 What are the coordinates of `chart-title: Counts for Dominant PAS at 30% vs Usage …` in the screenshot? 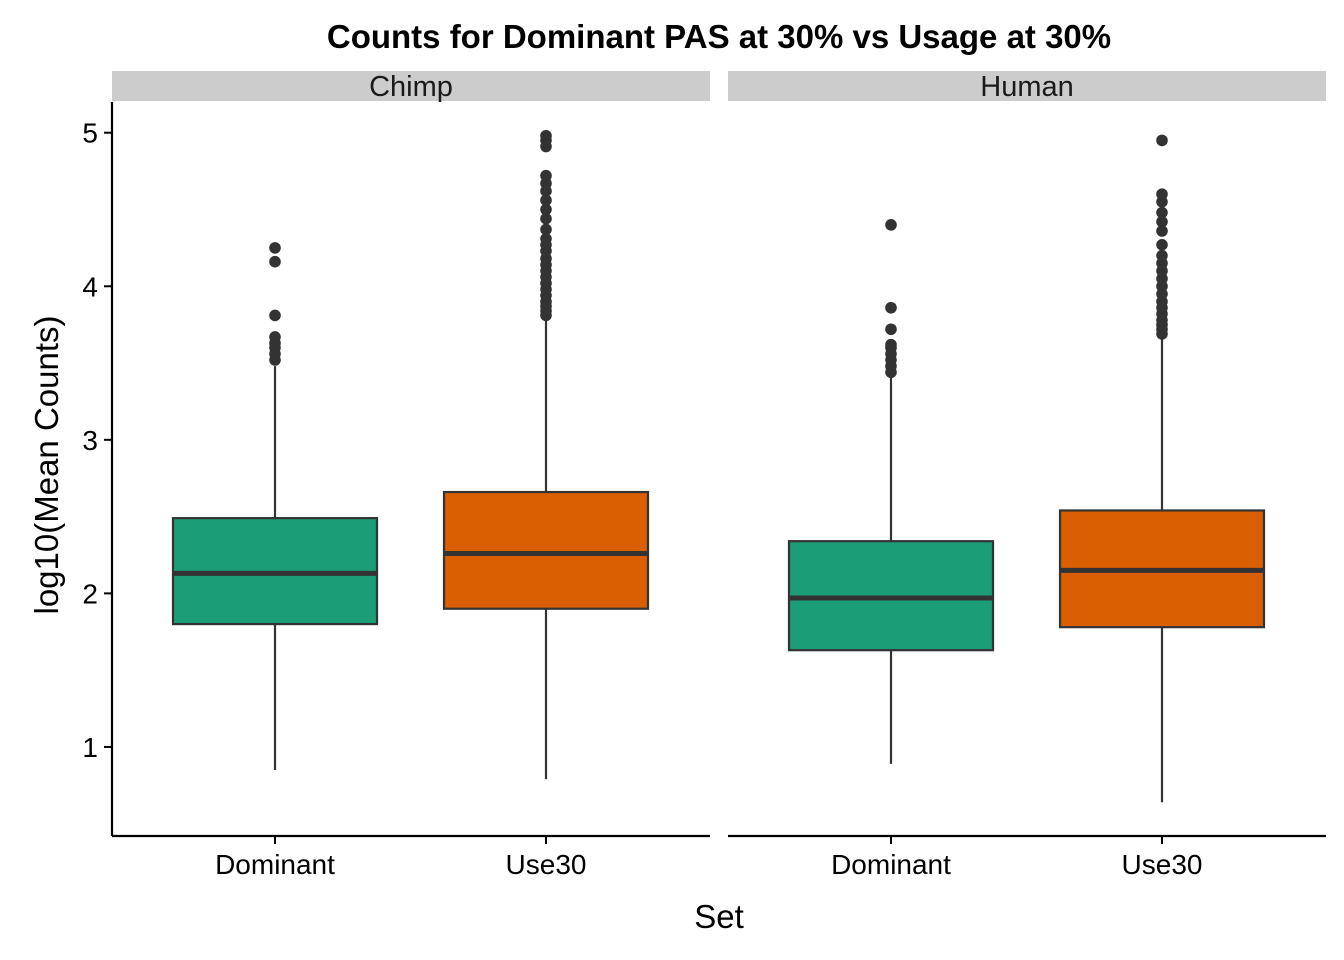 It's located at (719, 36).